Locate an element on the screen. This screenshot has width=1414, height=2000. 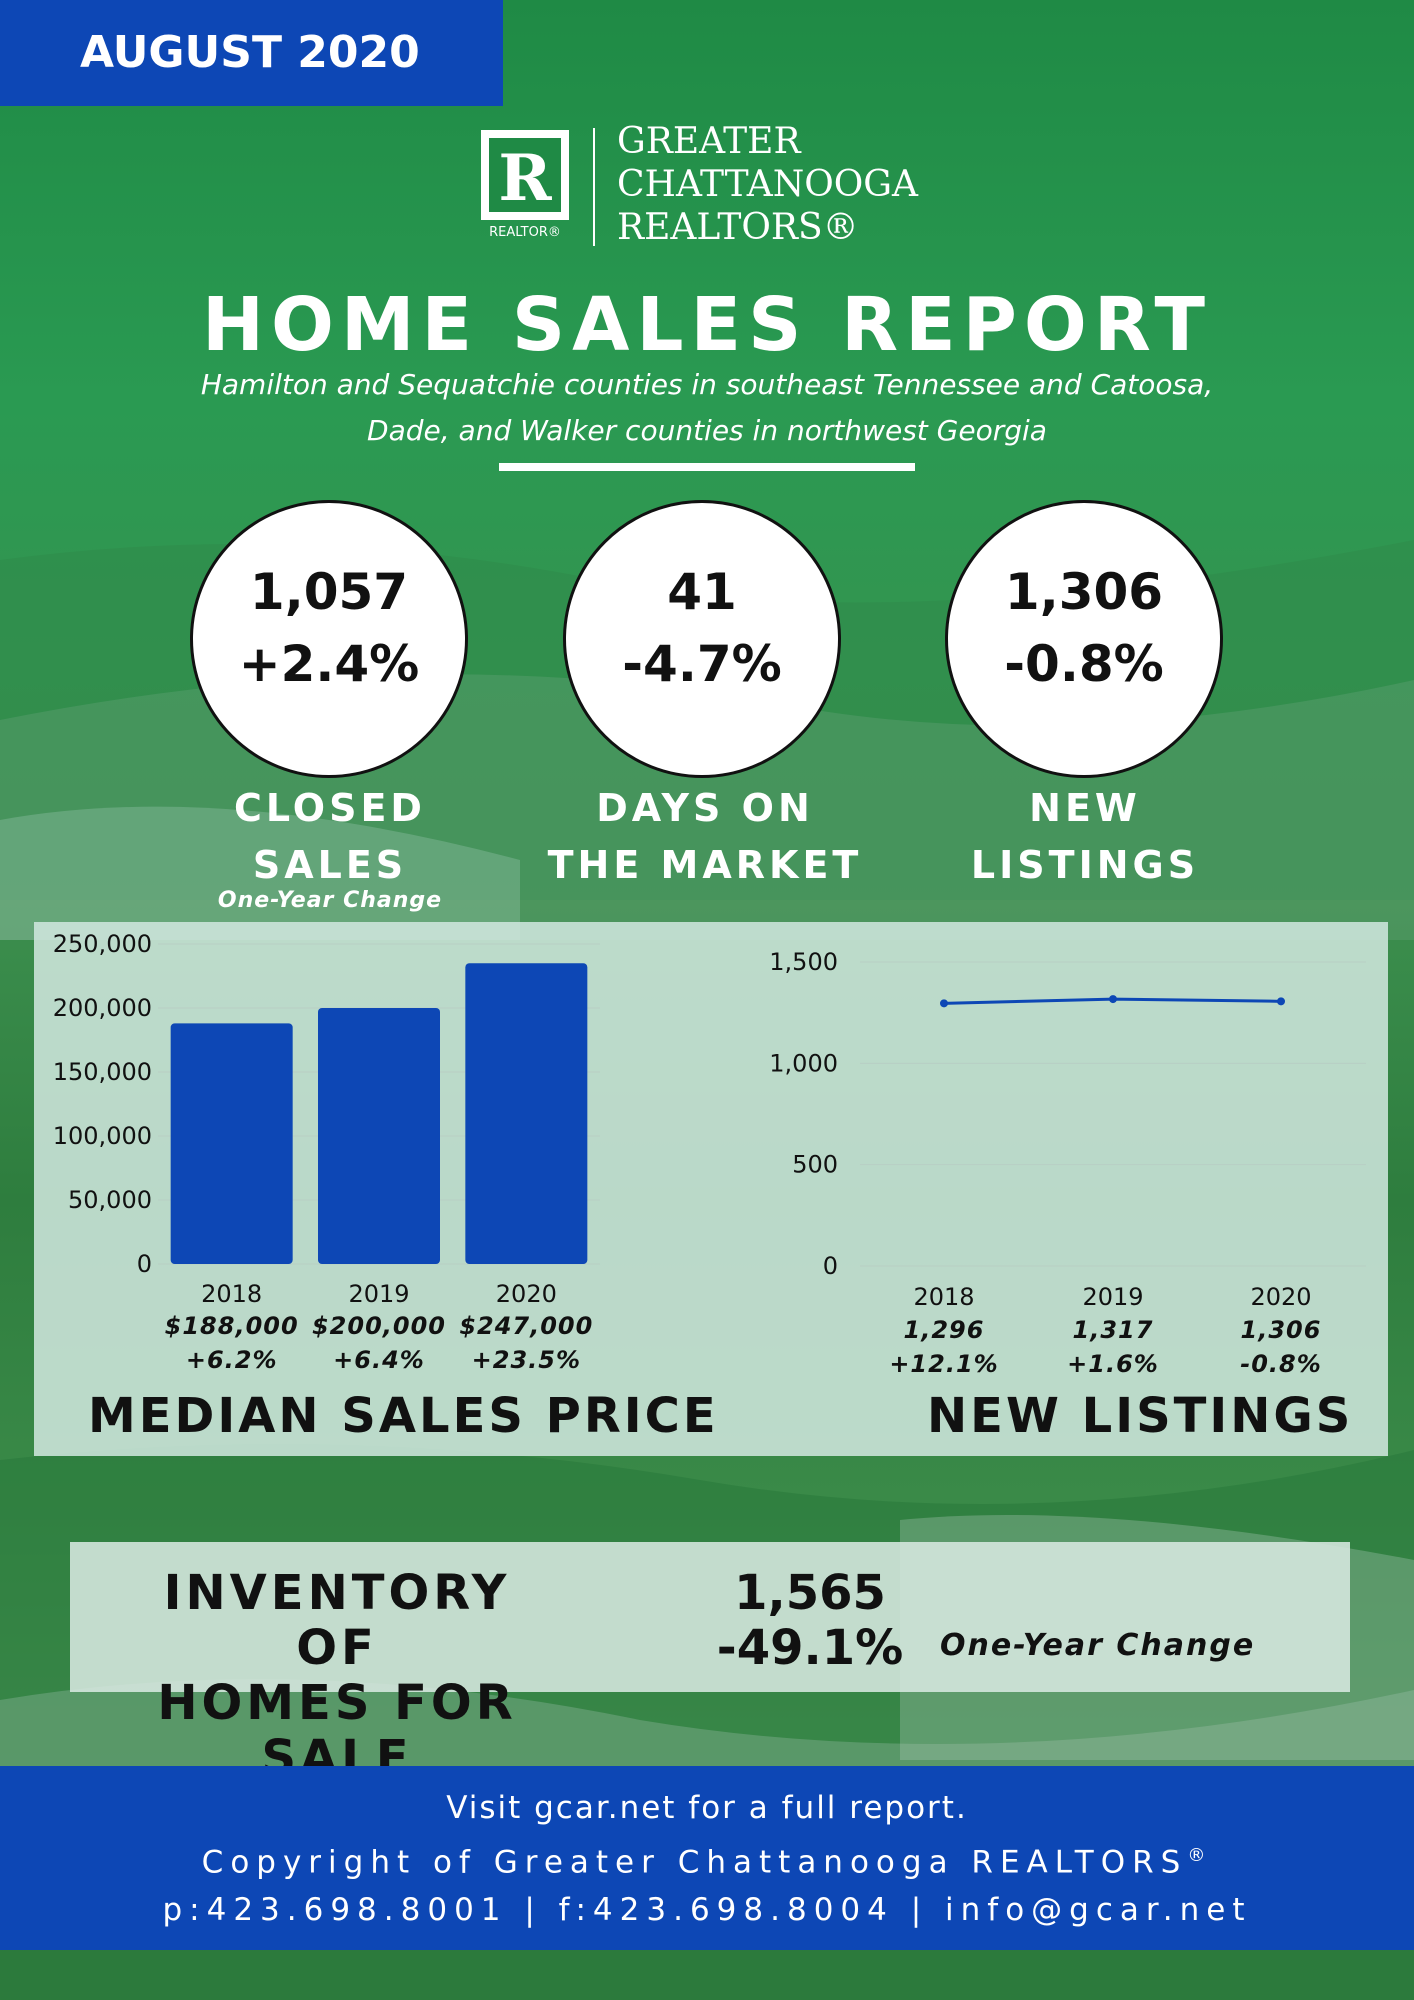
kpi-days-on-market: 41 -4.7% is located at coordinates (702, 639).